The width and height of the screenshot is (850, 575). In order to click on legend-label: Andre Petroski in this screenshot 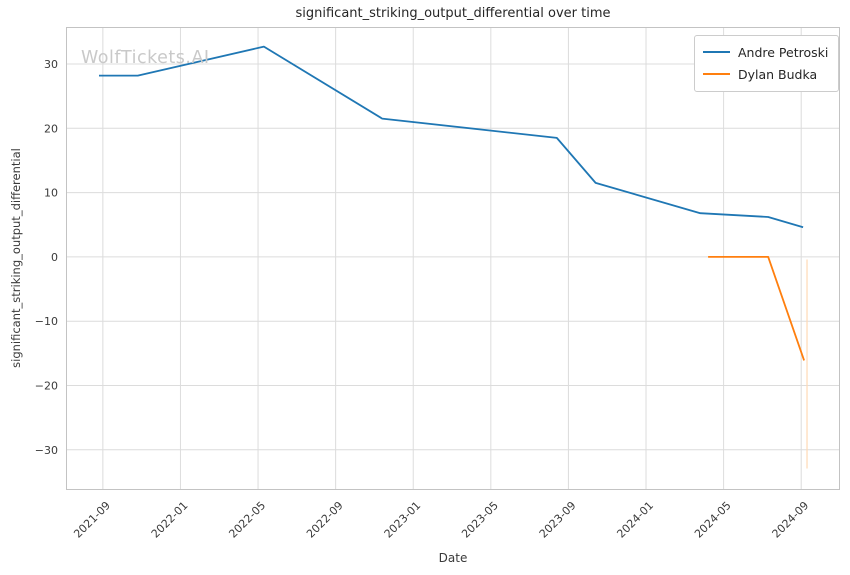, I will do `click(783, 52)`.